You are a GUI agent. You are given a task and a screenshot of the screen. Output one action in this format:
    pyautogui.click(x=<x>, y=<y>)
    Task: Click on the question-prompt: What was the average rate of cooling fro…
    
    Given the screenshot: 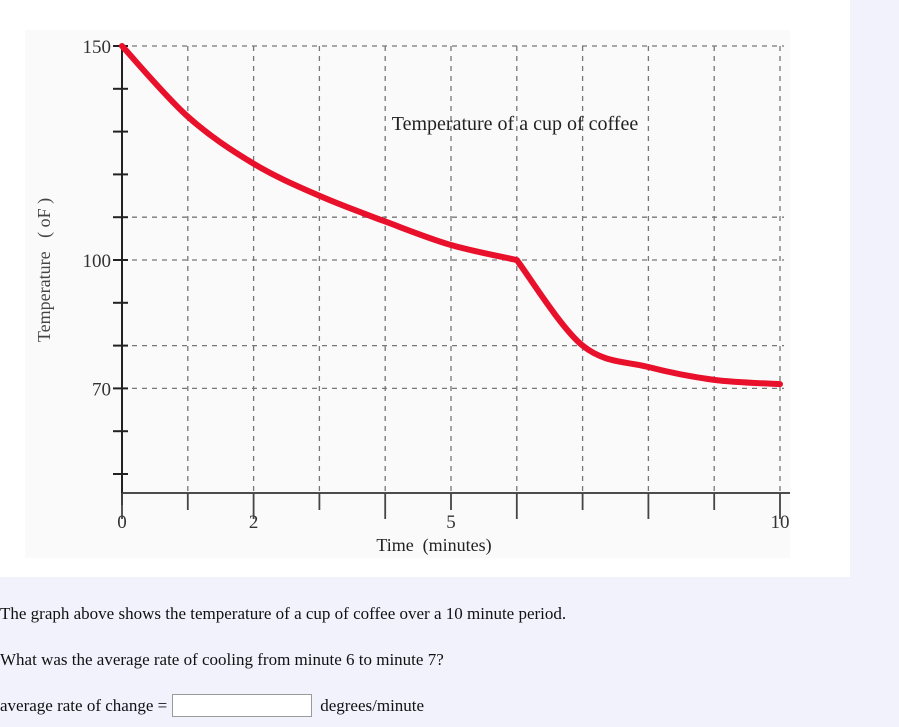 What is the action you would take?
    pyautogui.click(x=222, y=659)
    